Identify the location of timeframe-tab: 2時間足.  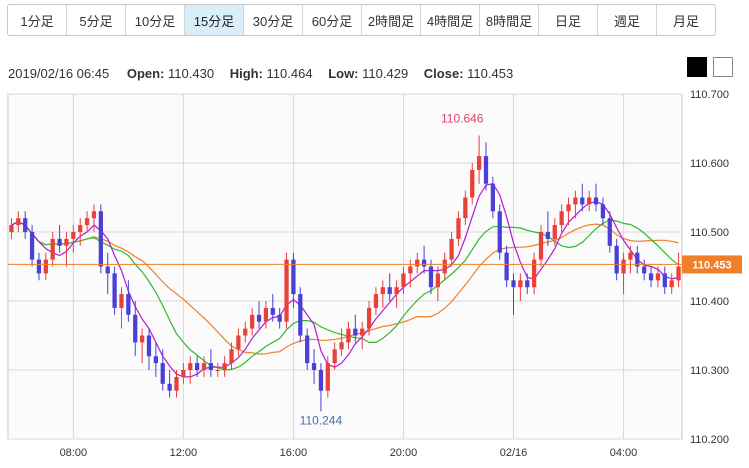
(391, 20).